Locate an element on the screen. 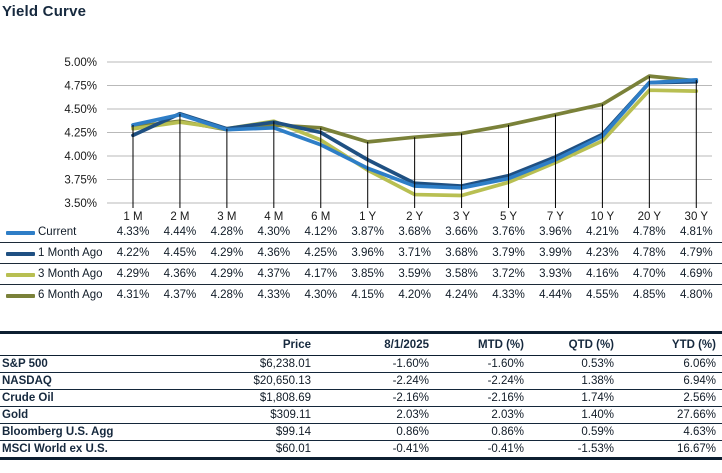  y-axis-tick-label: 4.75% is located at coordinates (80, 87).